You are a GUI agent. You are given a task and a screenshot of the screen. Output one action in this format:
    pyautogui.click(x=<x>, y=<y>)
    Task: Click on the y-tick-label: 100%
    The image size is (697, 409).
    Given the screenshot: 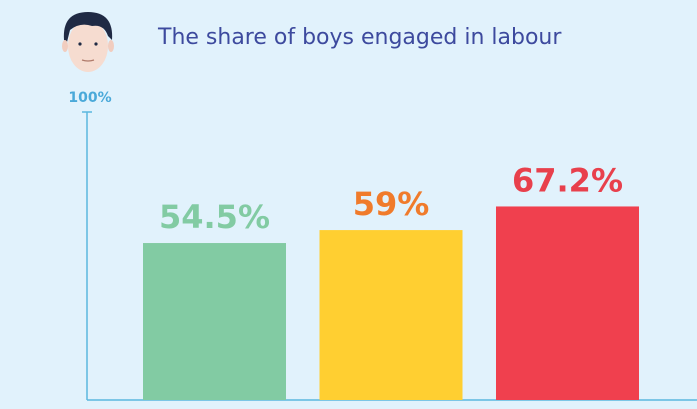 What is the action you would take?
    pyautogui.click(x=89, y=98)
    